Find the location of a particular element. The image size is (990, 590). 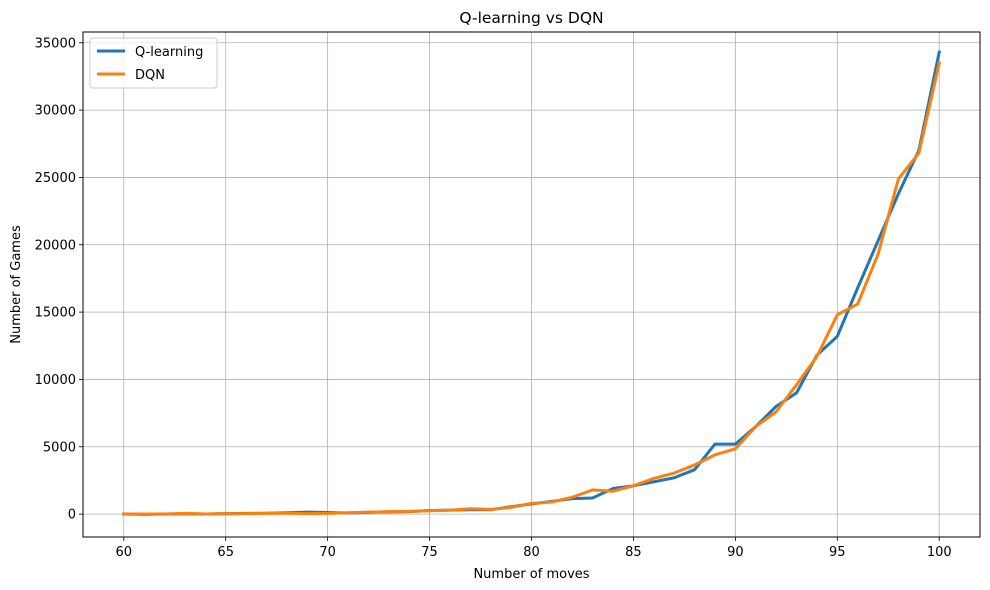

chart-title: Q-learning vs DQN is located at coordinates (531, 18).